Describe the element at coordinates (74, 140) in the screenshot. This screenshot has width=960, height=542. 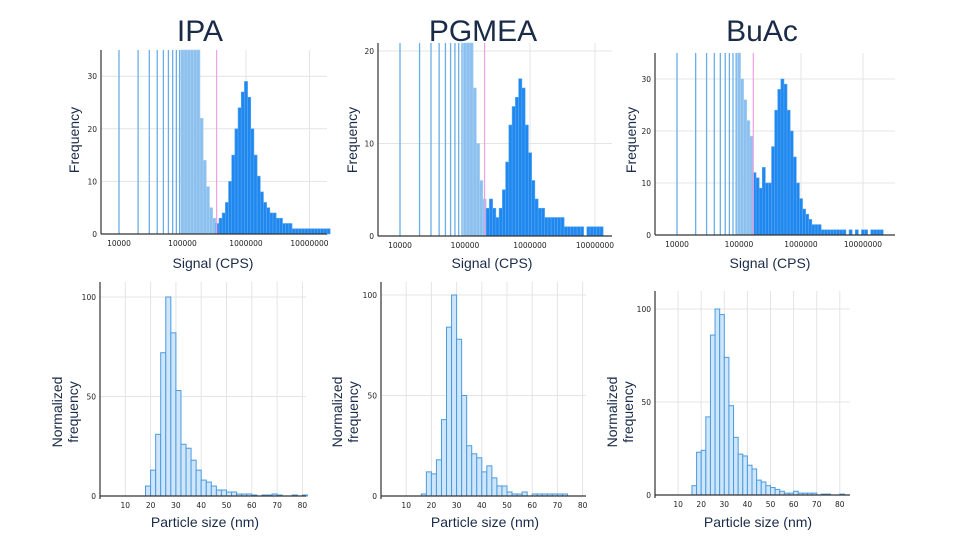
I see `ylabel-frequency-ipa: Frequency` at that location.